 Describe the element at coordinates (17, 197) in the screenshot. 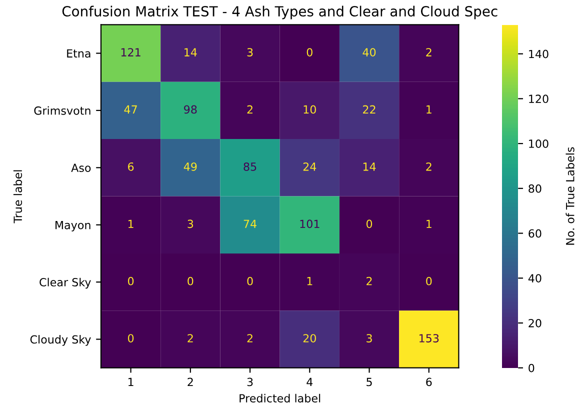

I see `y-axis-title: True label` at that location.